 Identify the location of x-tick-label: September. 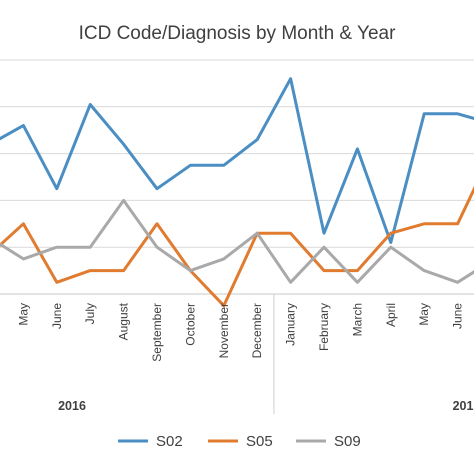
(157, 332).